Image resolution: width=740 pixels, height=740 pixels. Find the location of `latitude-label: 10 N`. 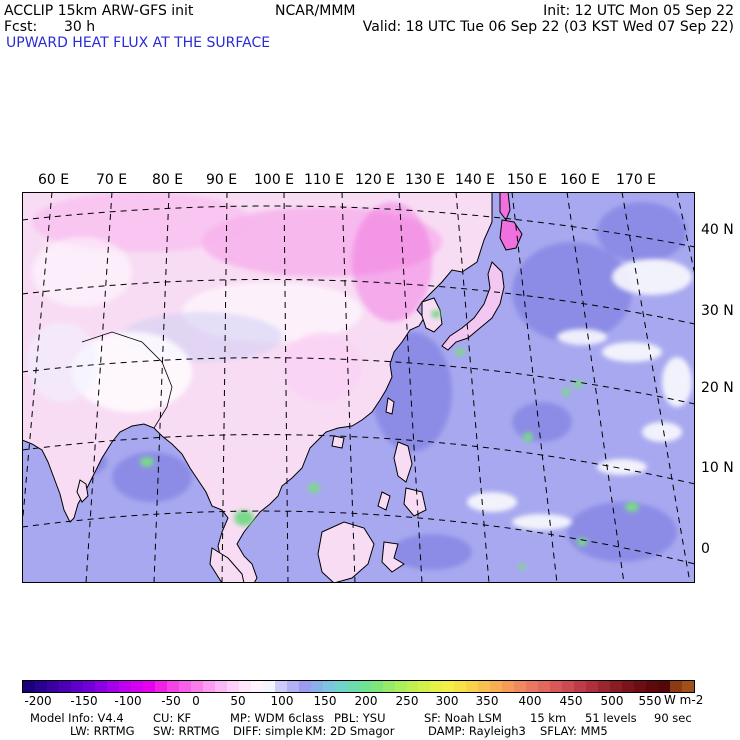

latitude-label: 10 N is located at coordinates (717, 468).